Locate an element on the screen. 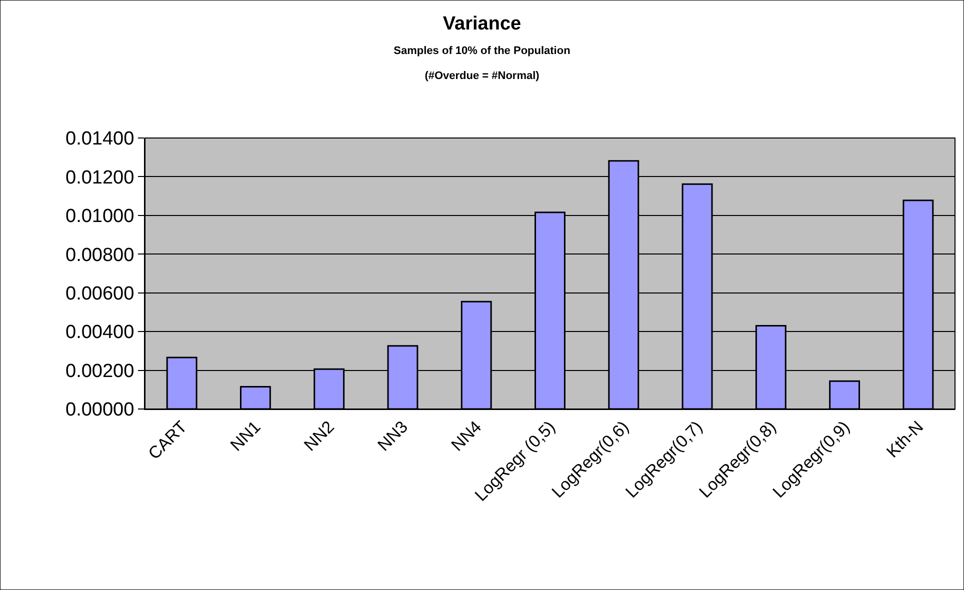 This screenshot has height=590, width=964. y-tick-label: 0.00200 is located at coordinates (100, 371).